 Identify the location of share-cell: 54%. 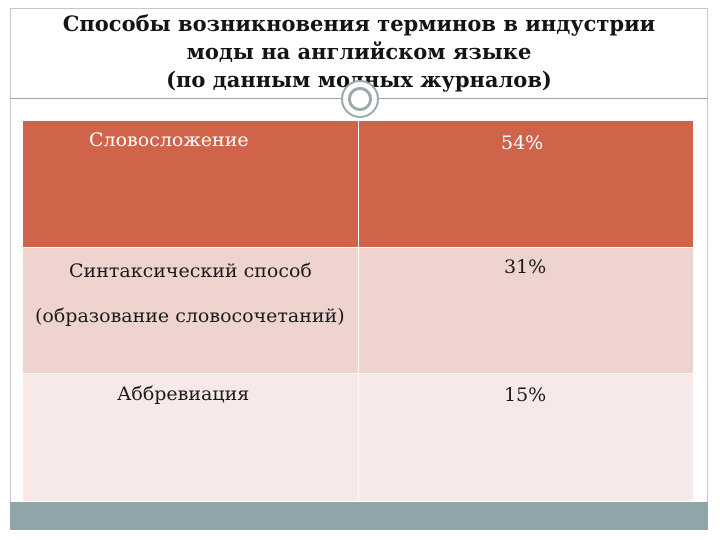
(522, 143).